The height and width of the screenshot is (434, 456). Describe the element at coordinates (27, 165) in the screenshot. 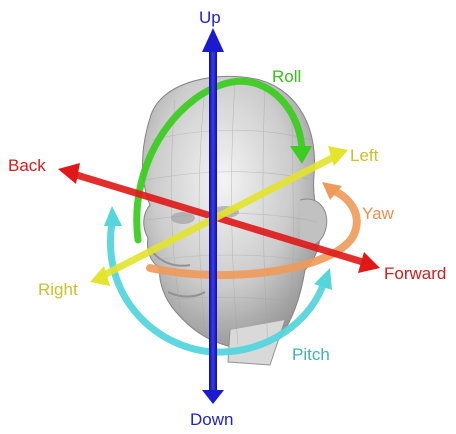

I see `label-back: Back` at that location.